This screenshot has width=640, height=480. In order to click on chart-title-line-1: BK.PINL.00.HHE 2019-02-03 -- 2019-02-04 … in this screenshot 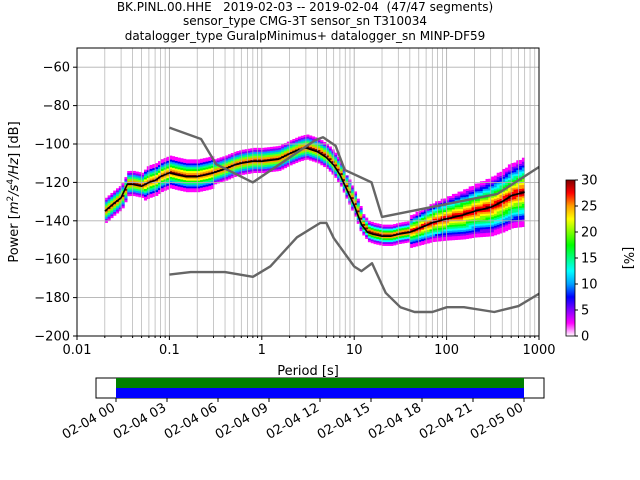, I will do `click(305, 7)`.